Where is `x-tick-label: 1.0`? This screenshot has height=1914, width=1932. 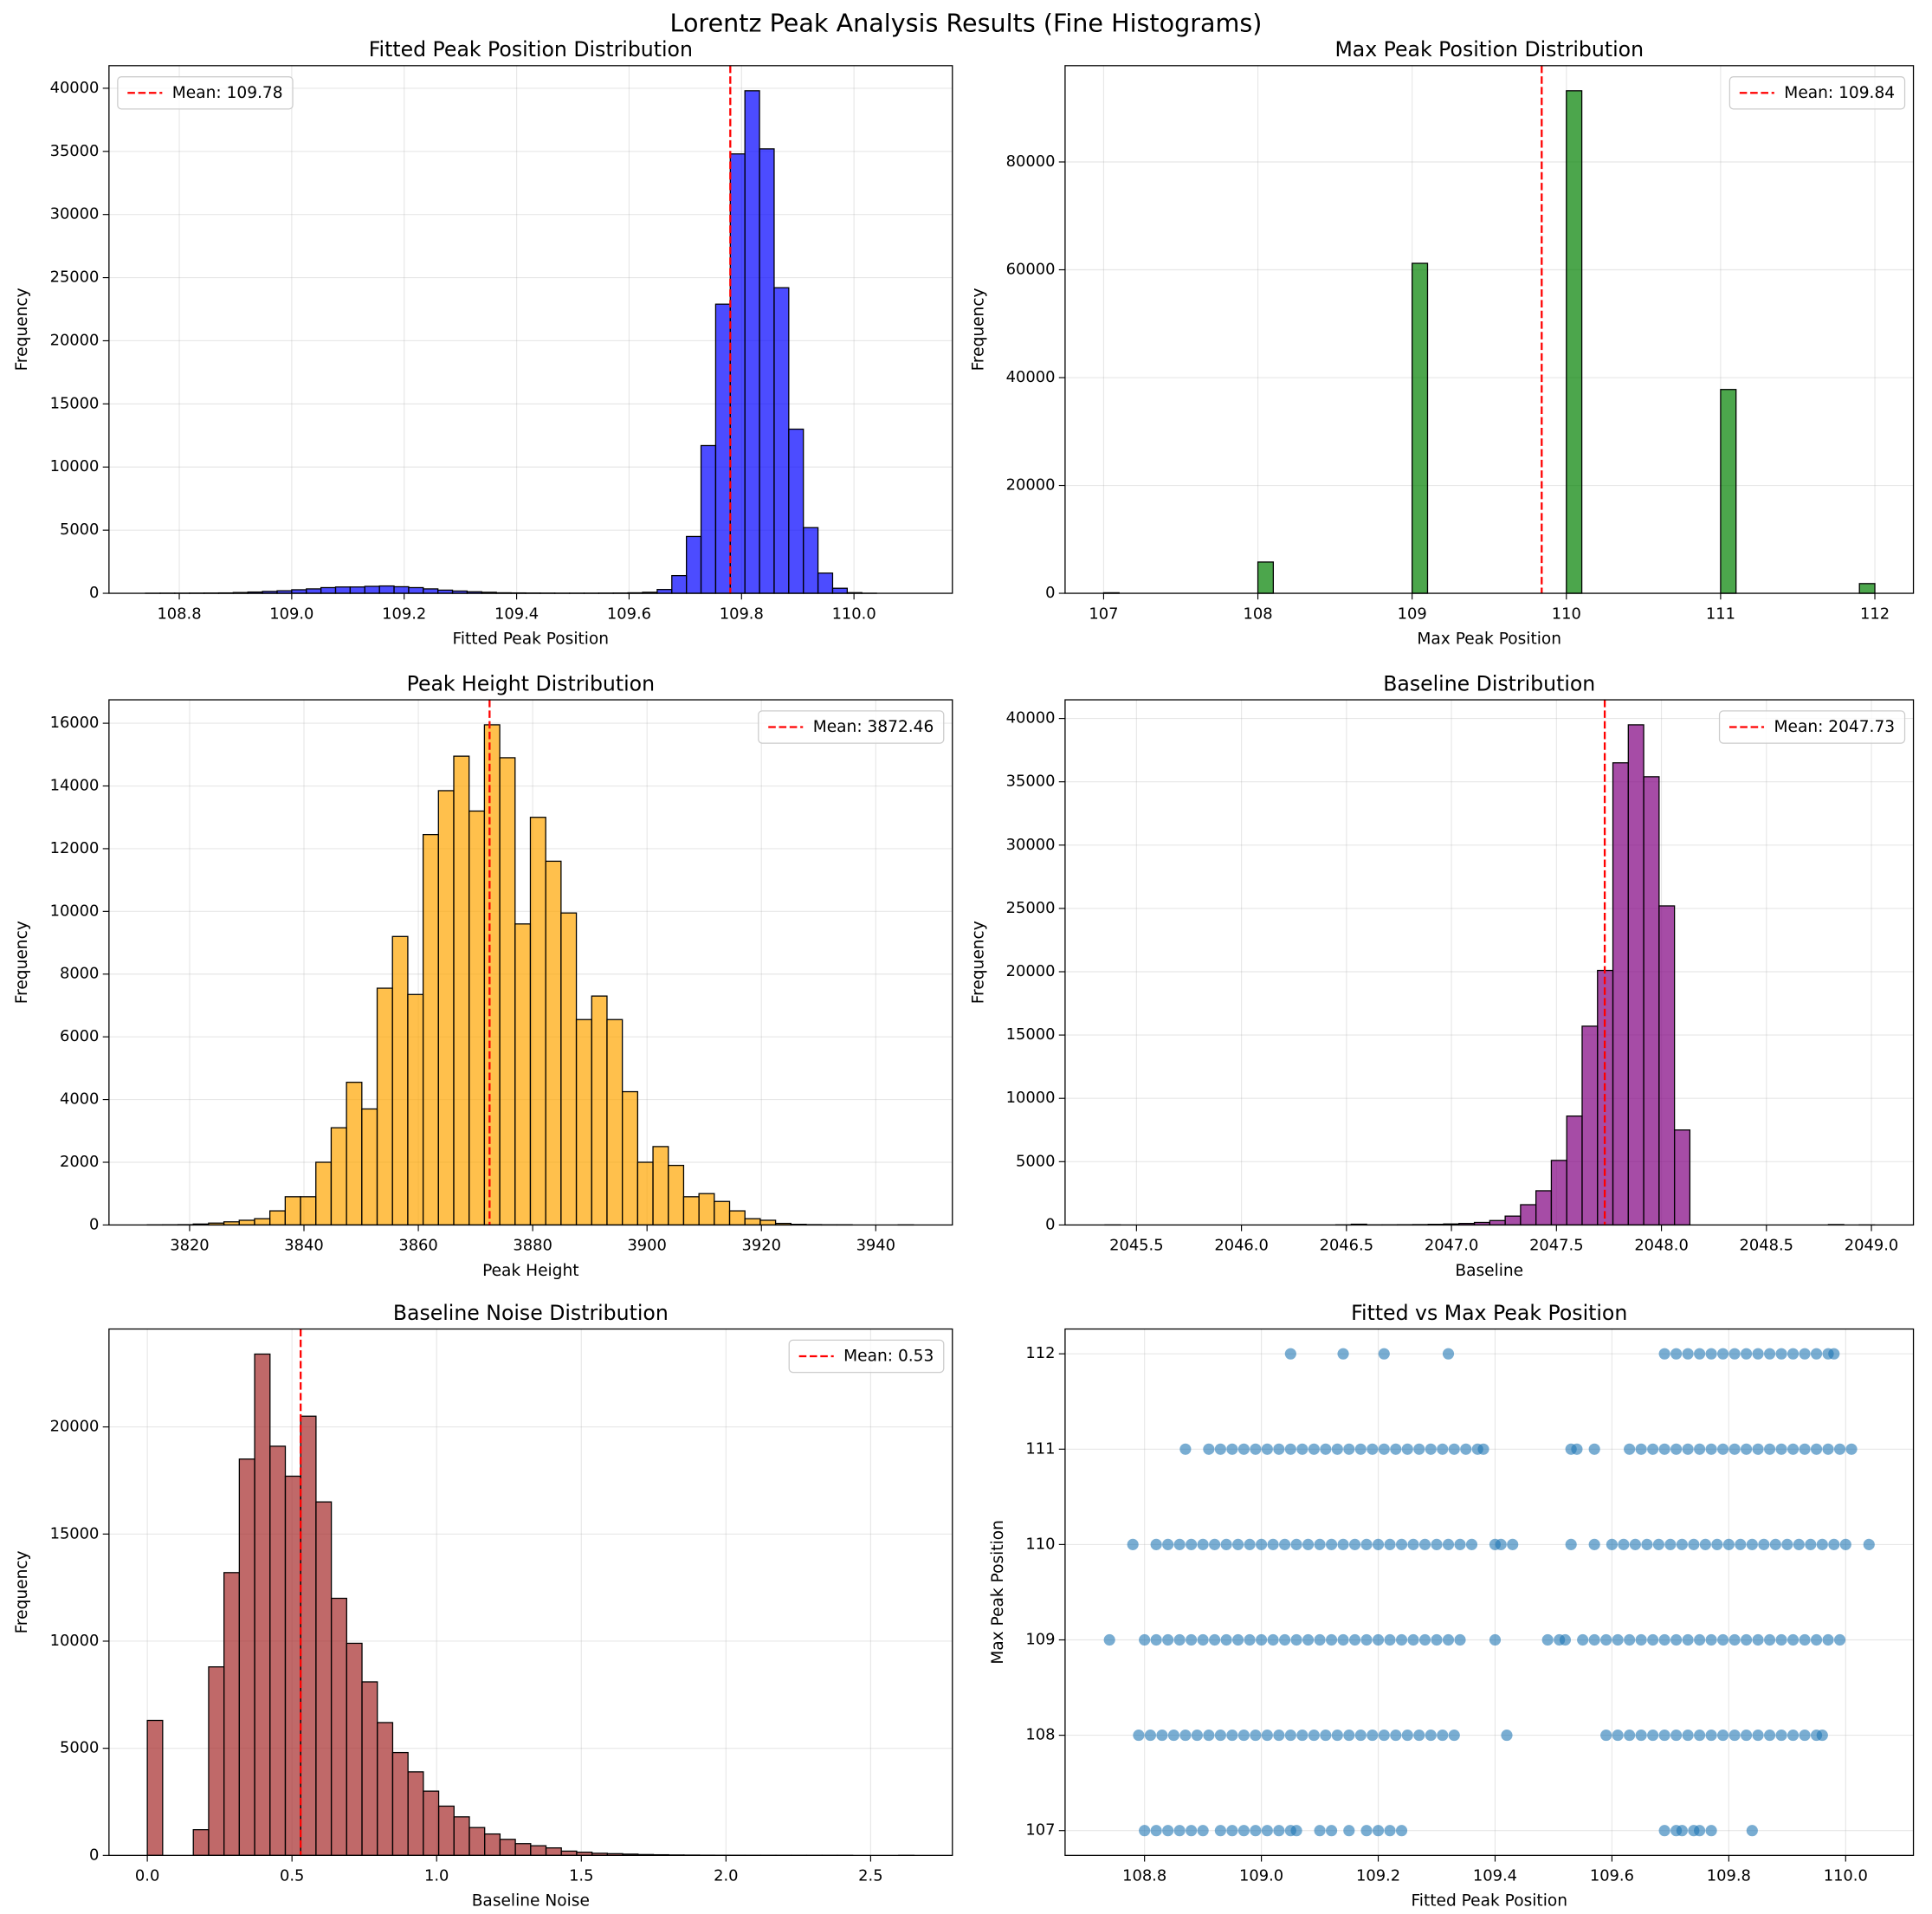 x-tick-label: 1.0 is located at coordinates (436, 1876).